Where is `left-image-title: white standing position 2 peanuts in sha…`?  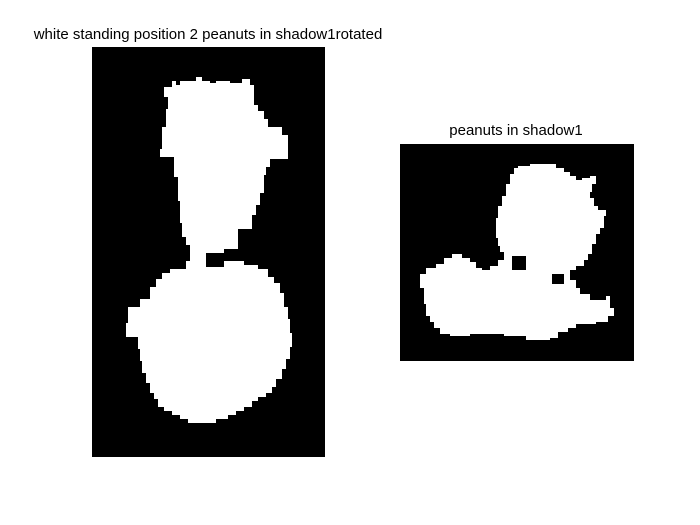 left-image-title: white standing position 2 peanuts in sha… is located at coordinates (208, 34).